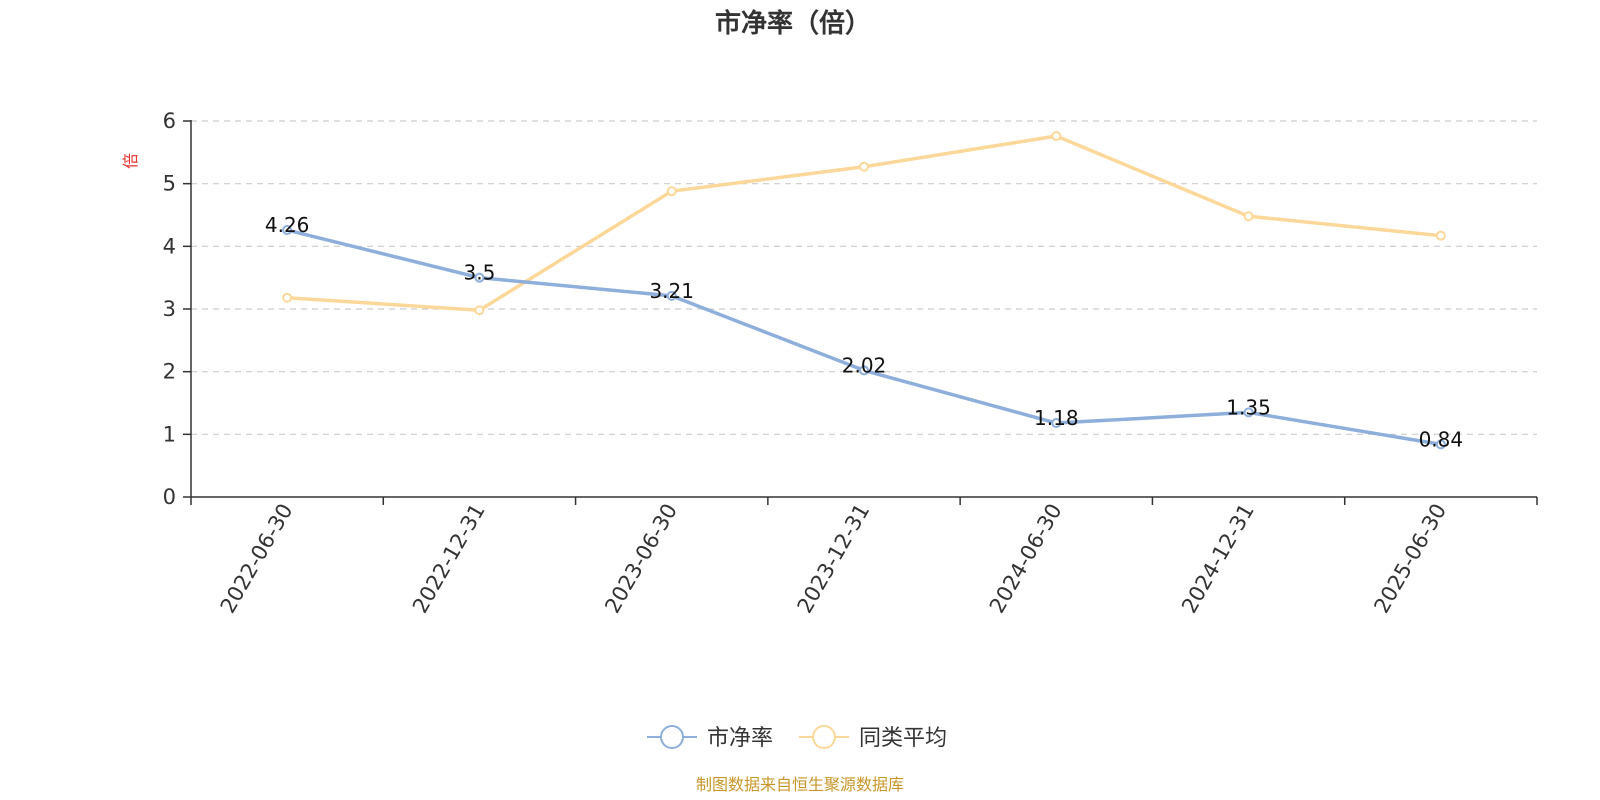  I want to click on x-tick-label-0: 2022-06-30, so click(257, 559).